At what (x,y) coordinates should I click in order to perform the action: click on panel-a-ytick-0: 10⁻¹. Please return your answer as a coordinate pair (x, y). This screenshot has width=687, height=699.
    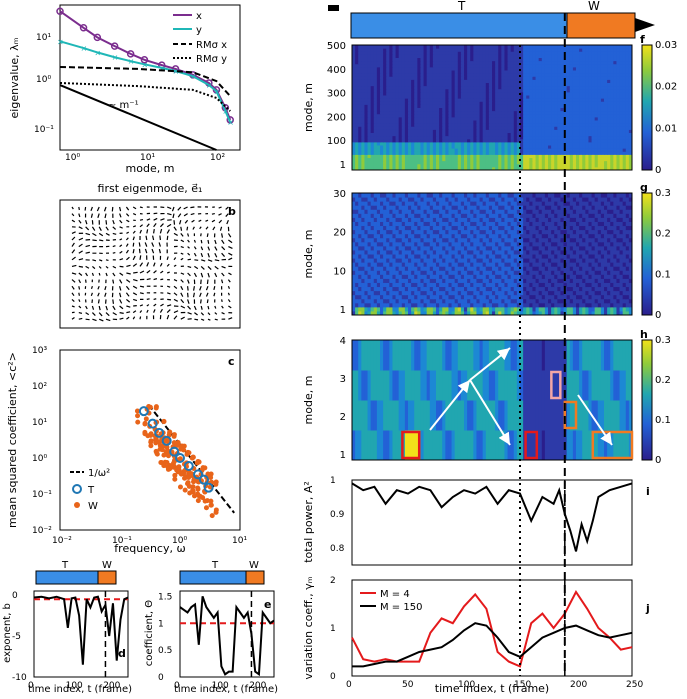
    Looking at the image, I should click on (44, 130).